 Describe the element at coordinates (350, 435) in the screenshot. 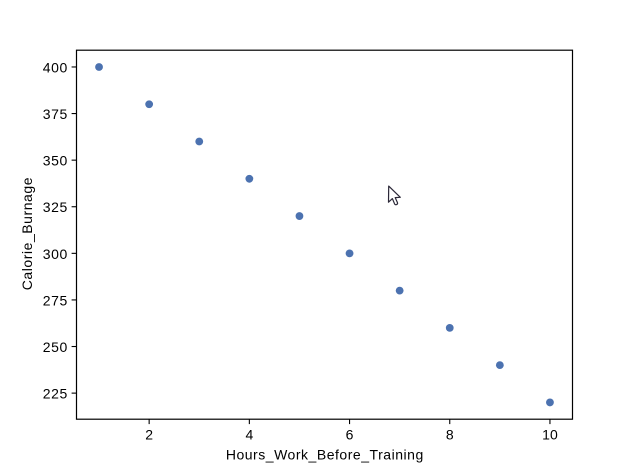

I see `svg-text: 6` at that location.